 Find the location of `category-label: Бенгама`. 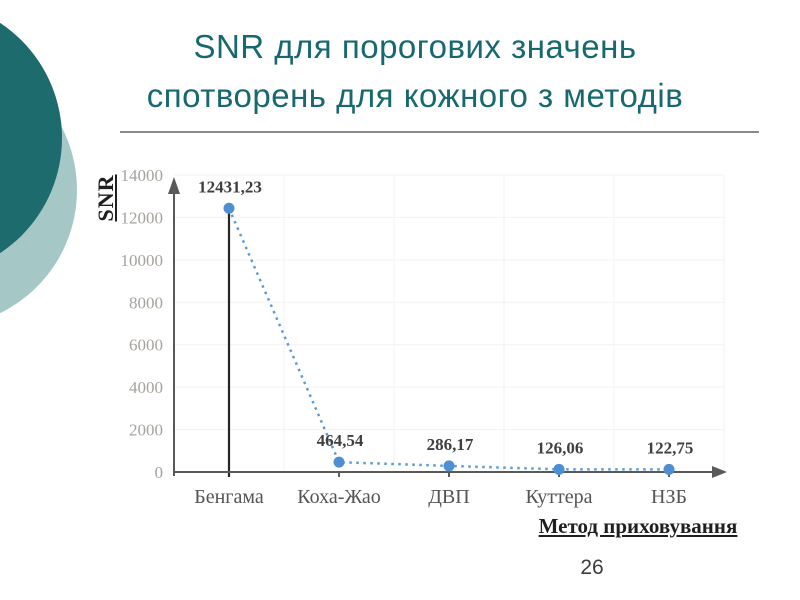

category-label: Бенгама is located at coordinates (229, 497).